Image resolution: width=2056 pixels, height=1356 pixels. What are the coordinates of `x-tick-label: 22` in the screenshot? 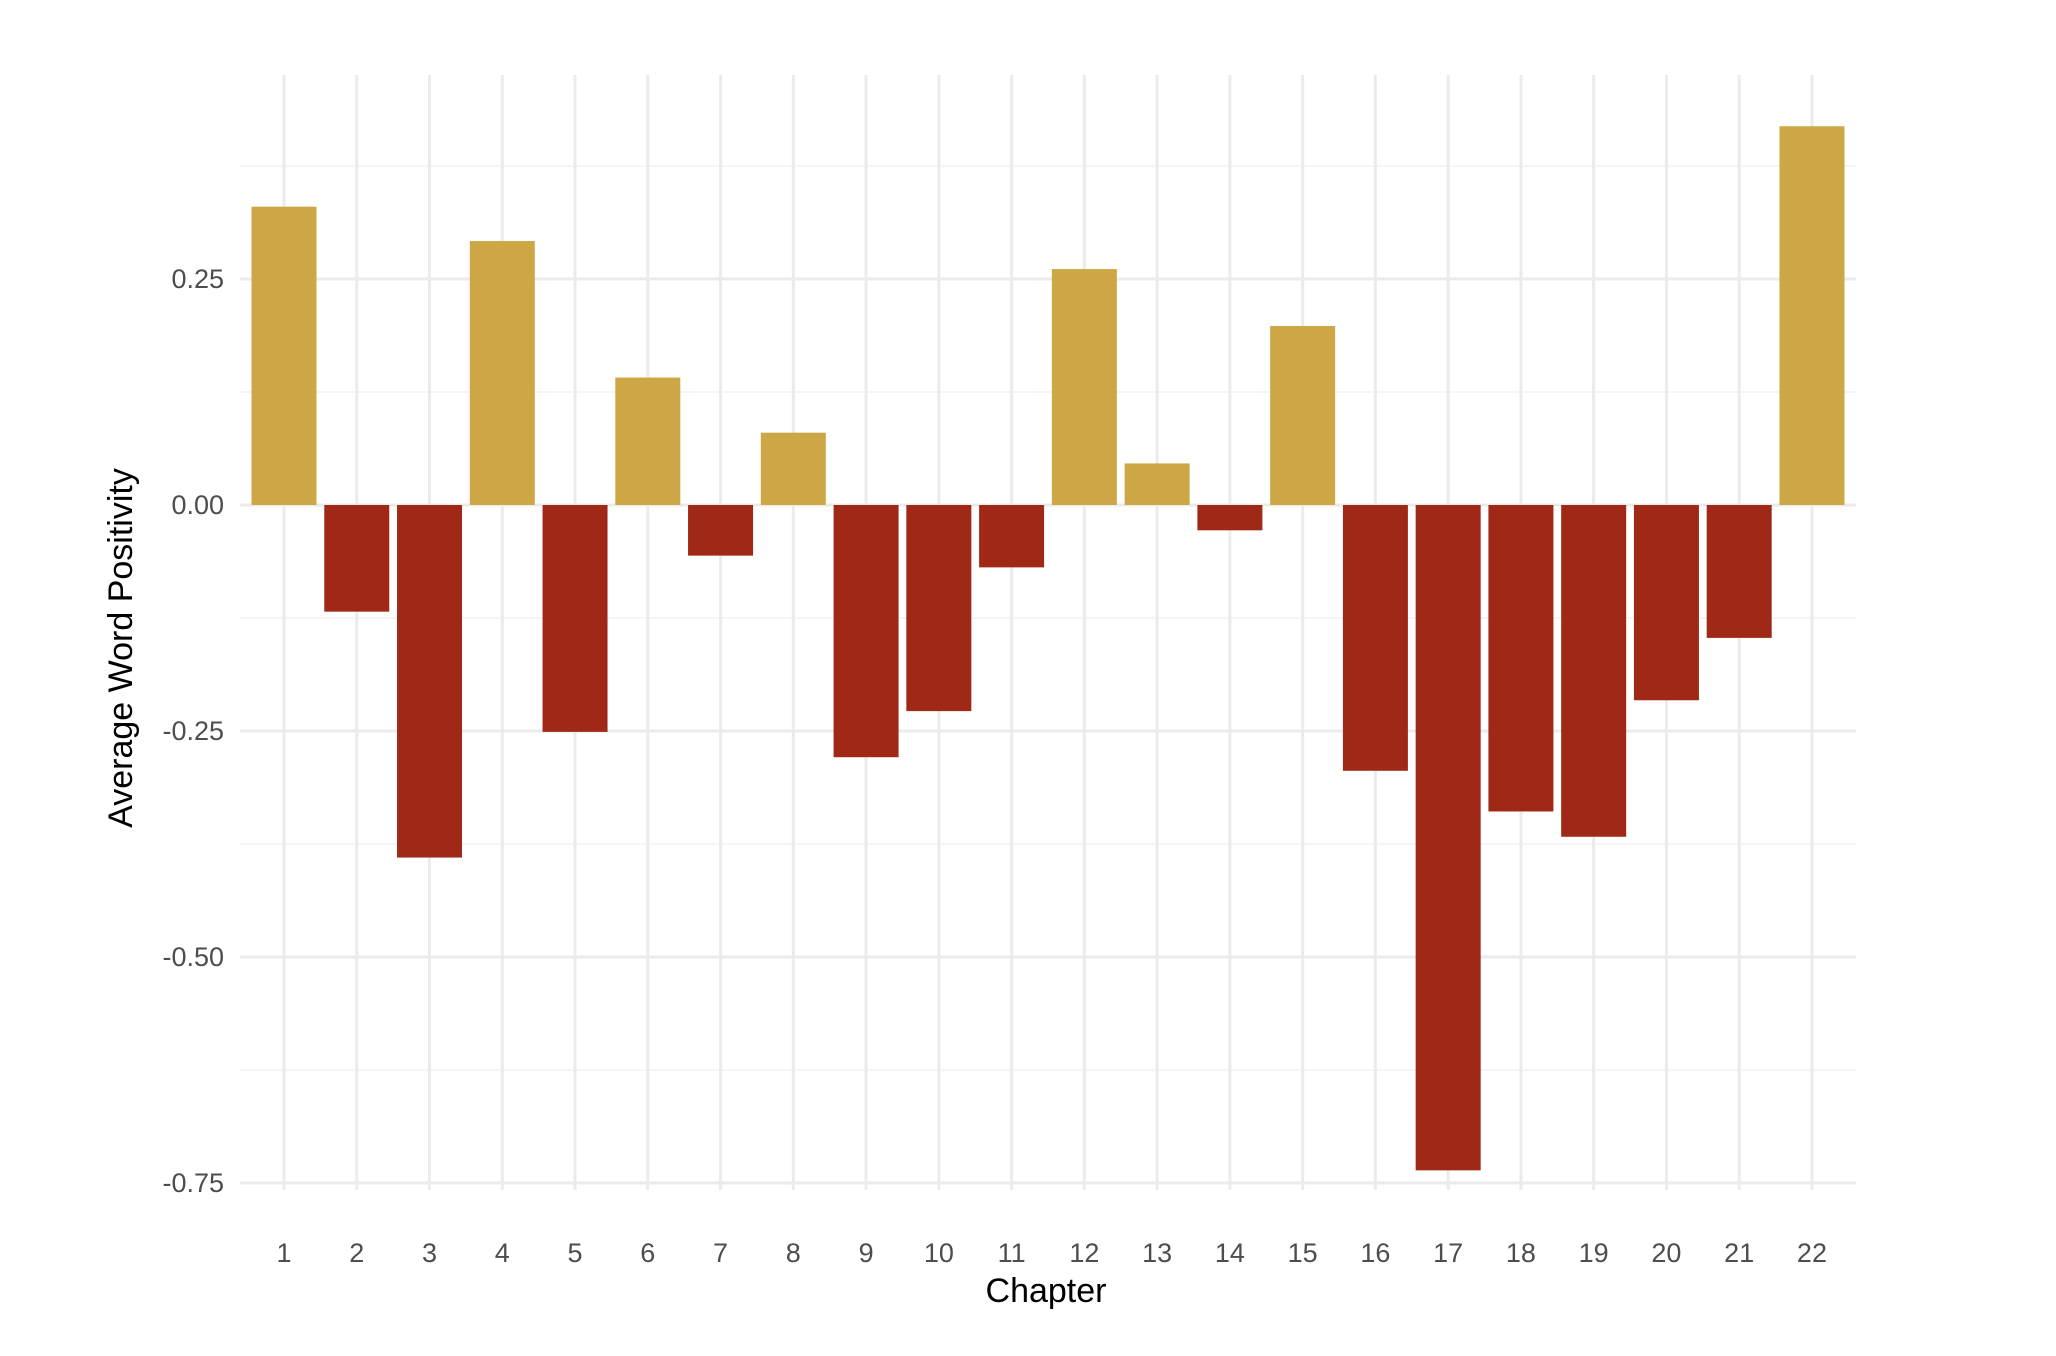 It's located at (1812, 1253).